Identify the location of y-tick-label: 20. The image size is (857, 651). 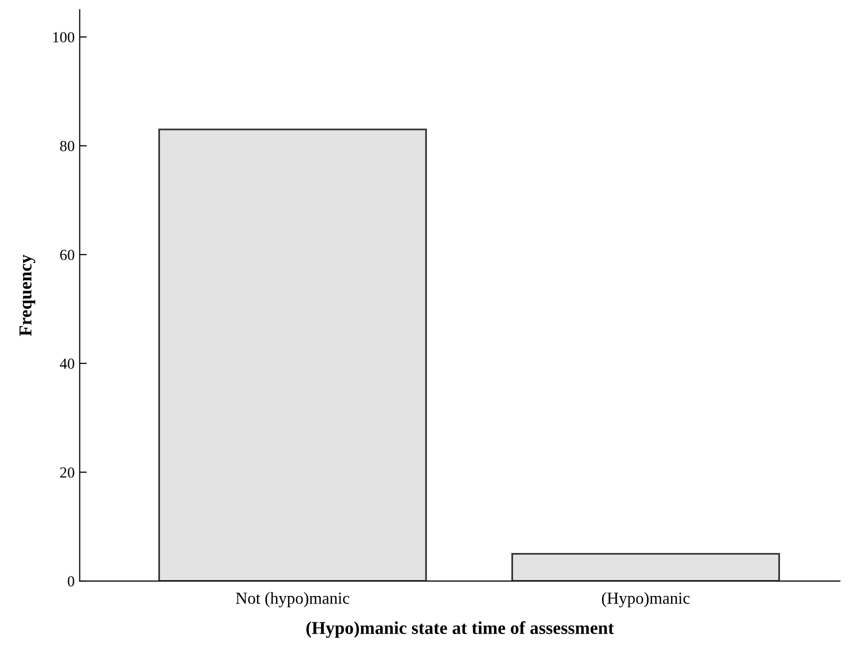
(67, 472).